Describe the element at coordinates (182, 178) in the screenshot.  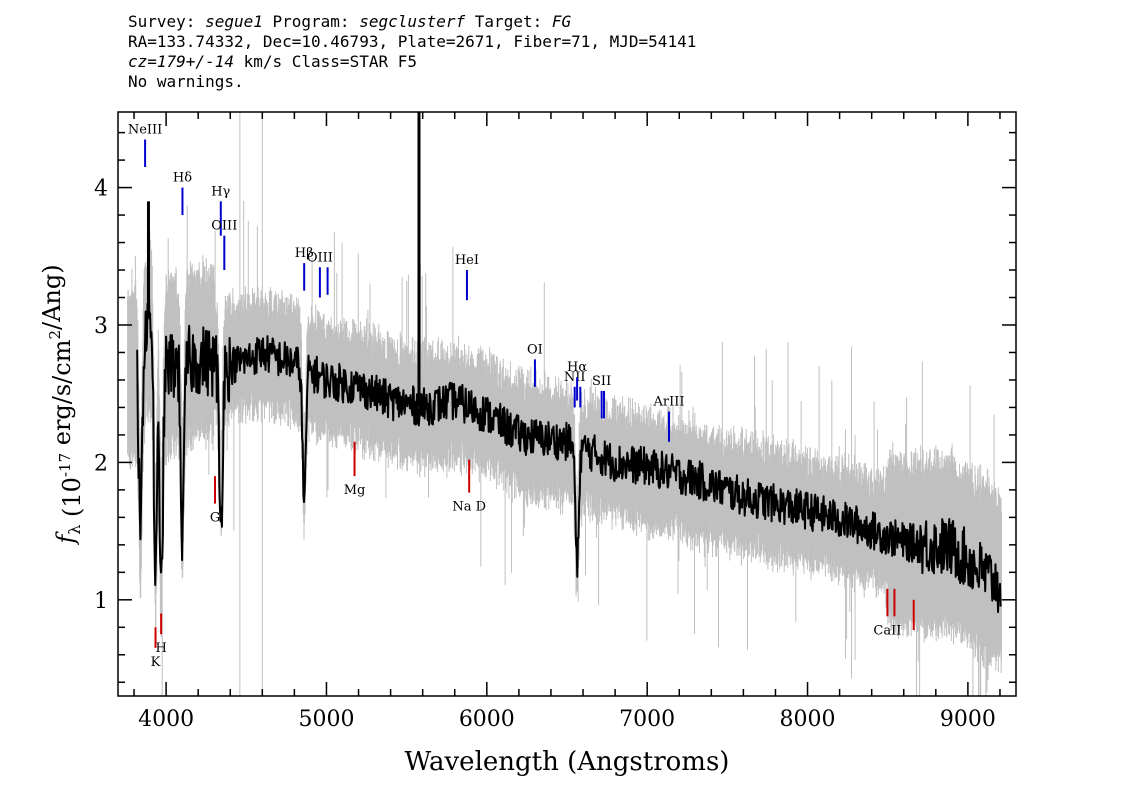
I see `line-label: Hδ` at that location.